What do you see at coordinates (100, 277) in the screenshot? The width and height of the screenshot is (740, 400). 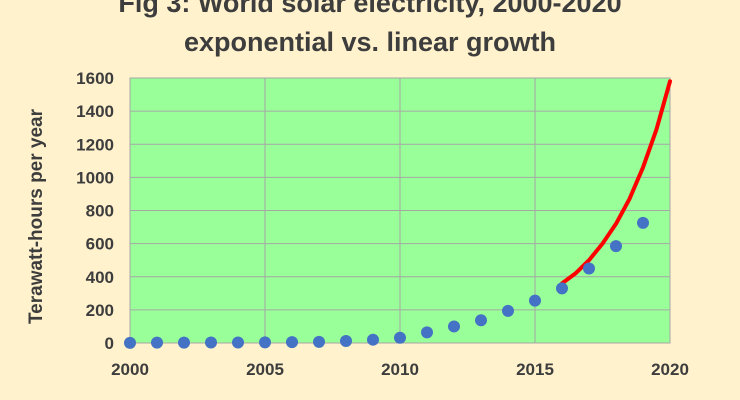 I see `y-tick-label: 400` at bounding box center [100, 277].